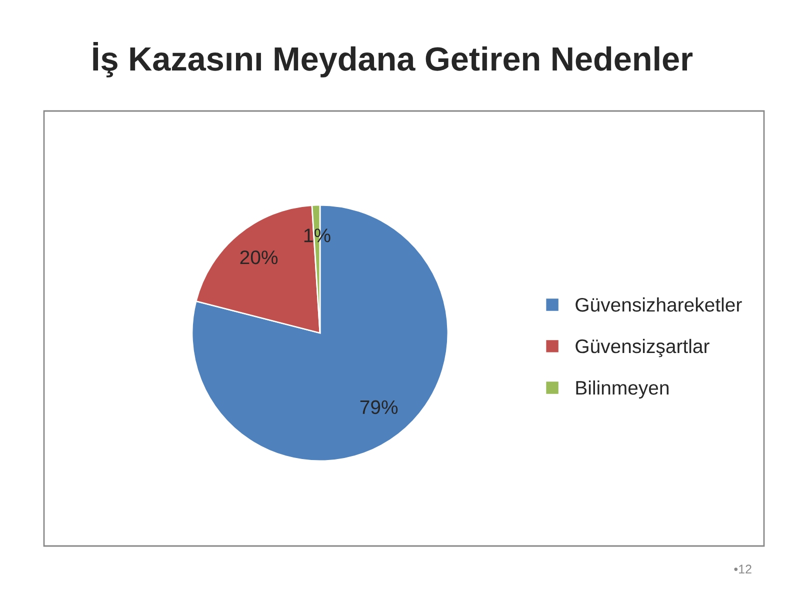 The height and width of the screenshot is (600, 800). What do you see at coordinates (393, 60) in the screenshot?
I see `chart-title: İş Kazasını Meydana Getiren Nedenler` at bounding box center [393, 60].